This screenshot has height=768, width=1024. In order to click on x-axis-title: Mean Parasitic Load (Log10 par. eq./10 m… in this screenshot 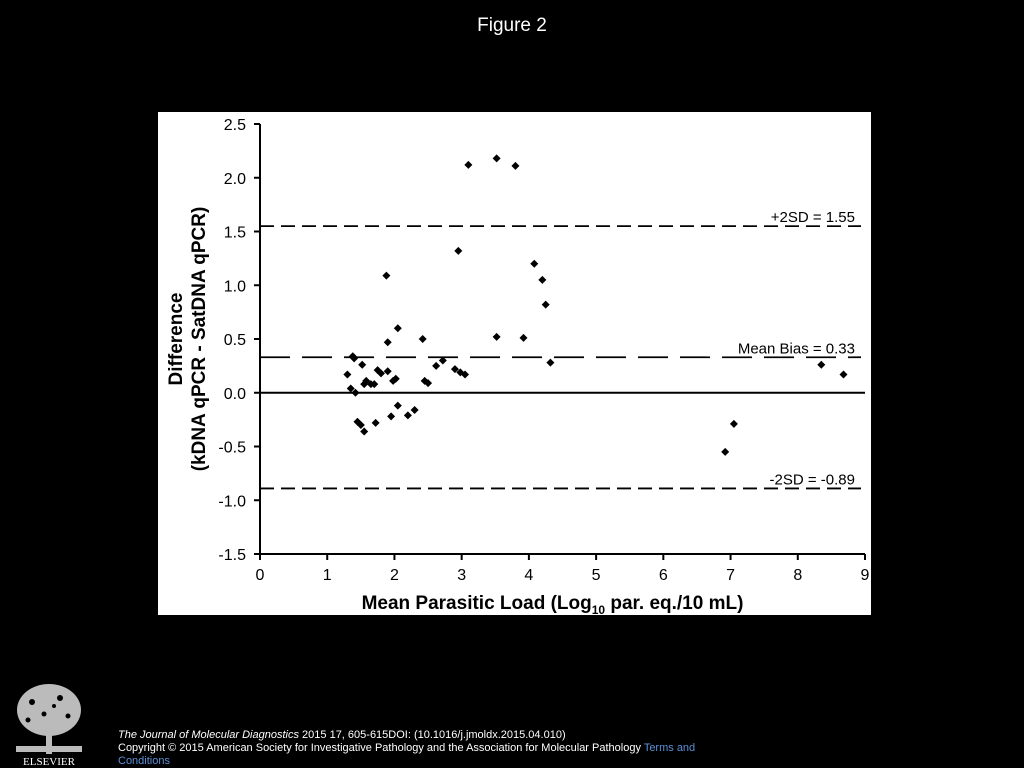, I will do `click(553, 604)`.